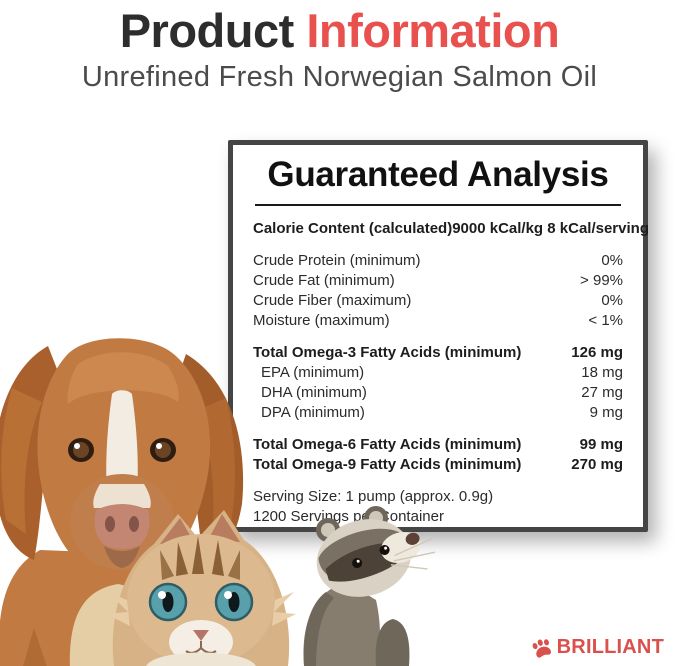 This screenshot has width=679, height=666. I want to click on row-value: < 1%, so click(605, 320).